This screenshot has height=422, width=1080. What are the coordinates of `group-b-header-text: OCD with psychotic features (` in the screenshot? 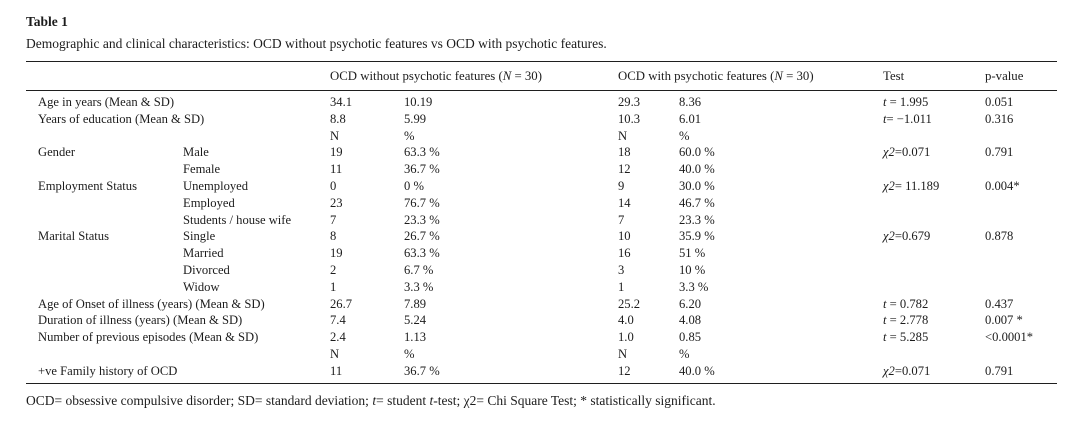 It's located at (696, 75).